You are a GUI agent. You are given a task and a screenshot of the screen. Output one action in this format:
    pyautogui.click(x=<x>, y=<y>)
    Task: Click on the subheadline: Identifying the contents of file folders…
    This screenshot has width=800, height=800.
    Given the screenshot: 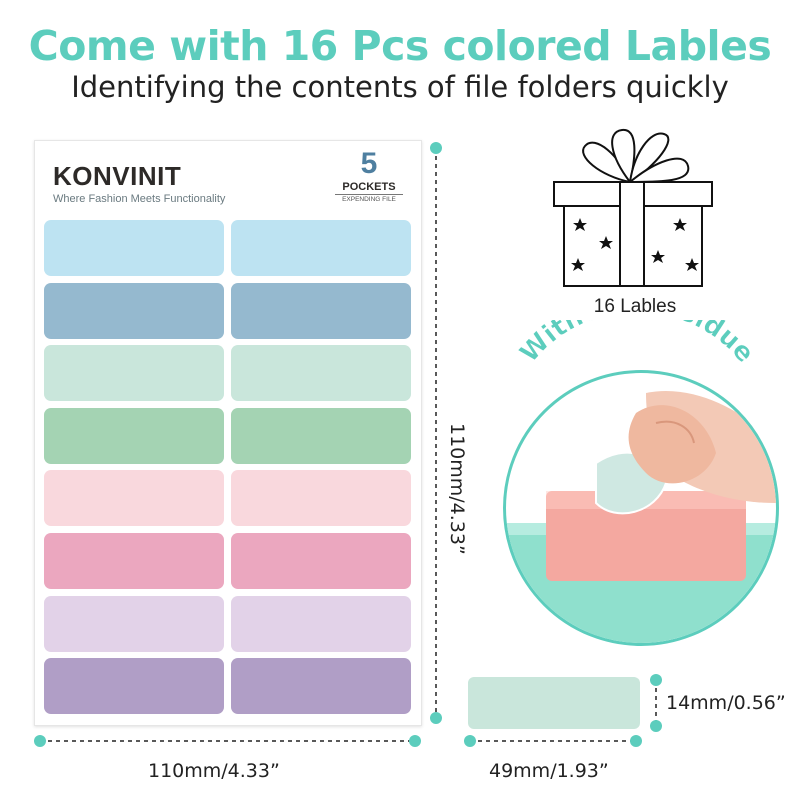 What is the action you would take?
    pyautogui.click(x=400, y=87)
    